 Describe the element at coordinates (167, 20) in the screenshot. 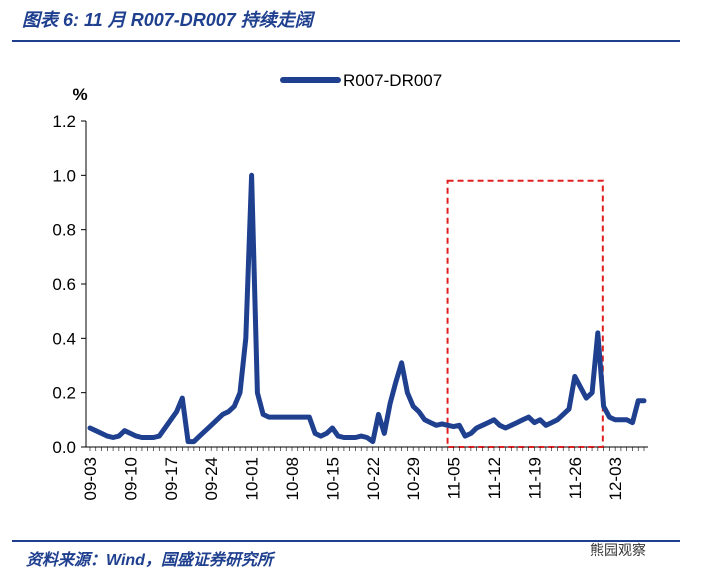

I see `figure-title: 图表 6: 11 月 R007-DR007 持续走阔` at that location.